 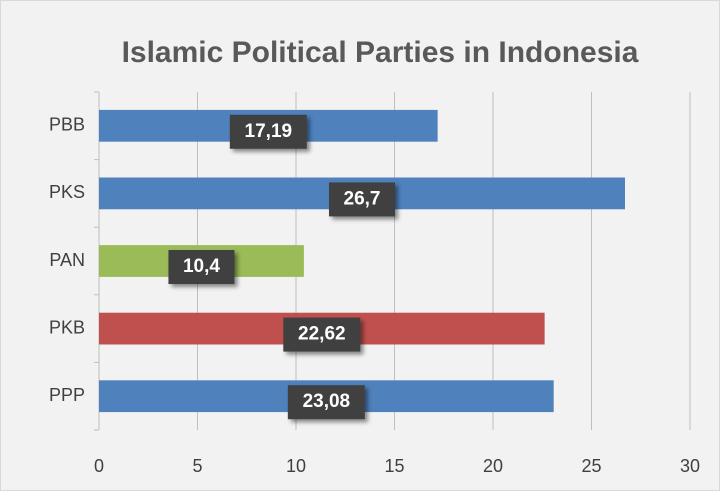 I want to click on y-tick-label: PAN, so click(x=67, y=260).